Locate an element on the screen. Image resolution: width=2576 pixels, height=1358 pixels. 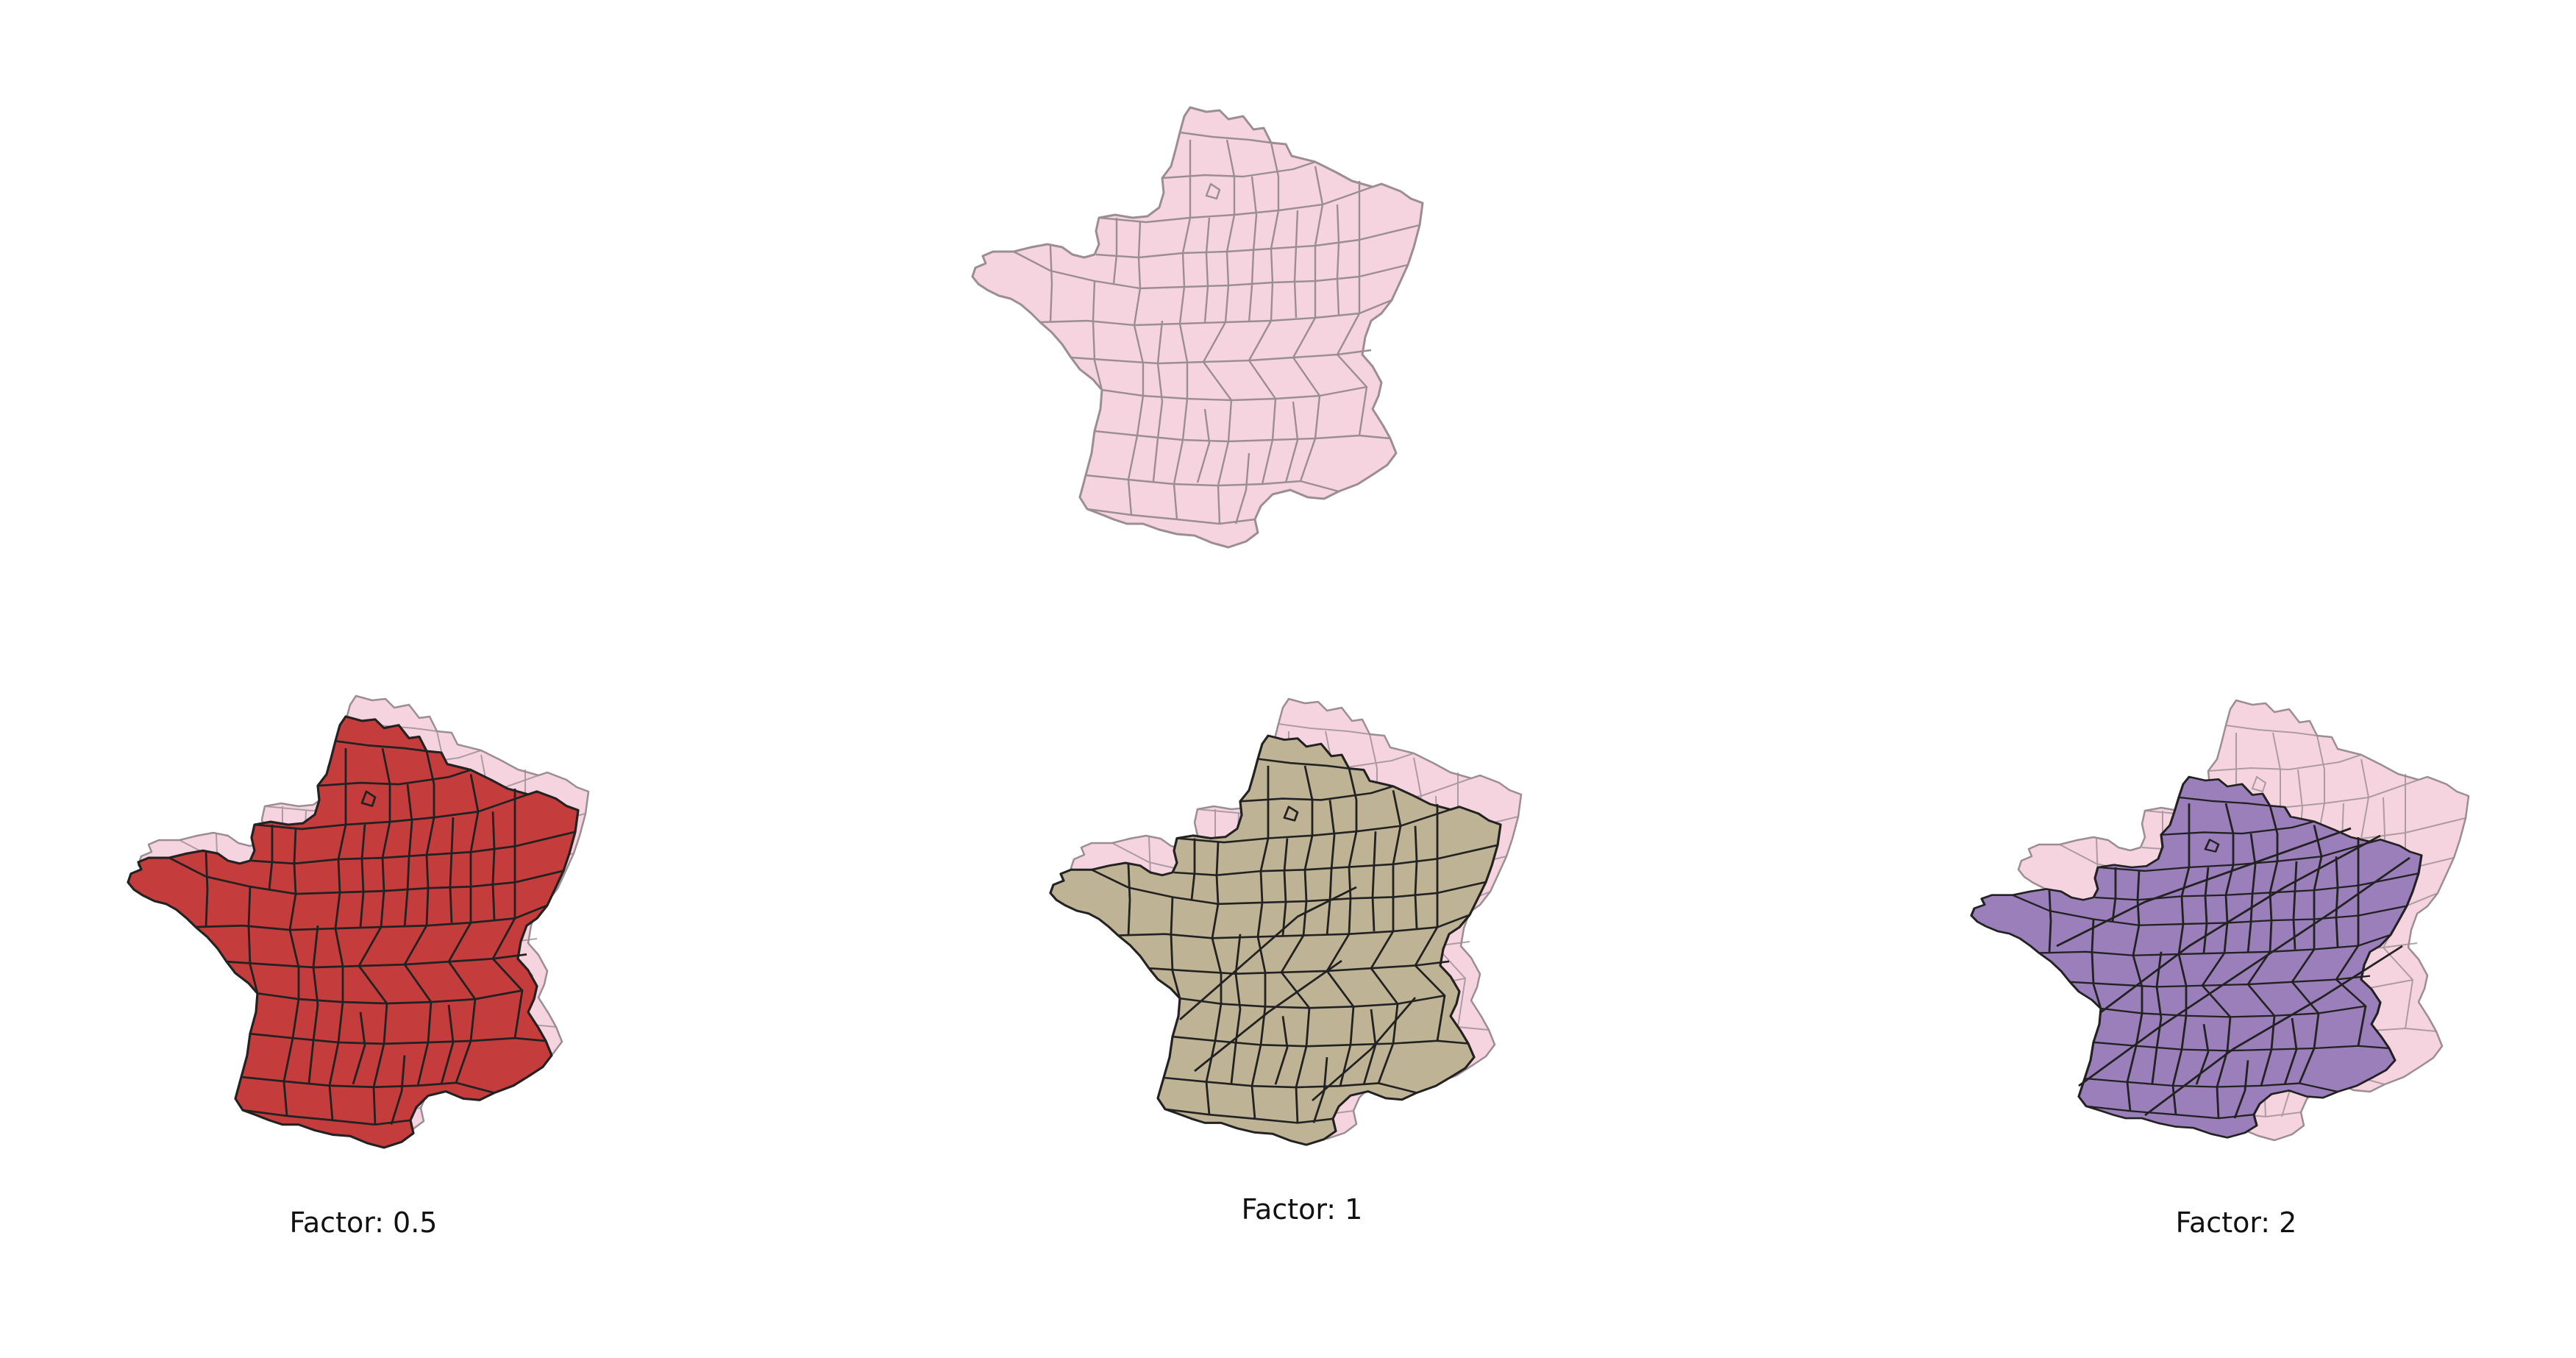
caption-factor-1: Factor: 1 is located at coordinates (1302, 1210).